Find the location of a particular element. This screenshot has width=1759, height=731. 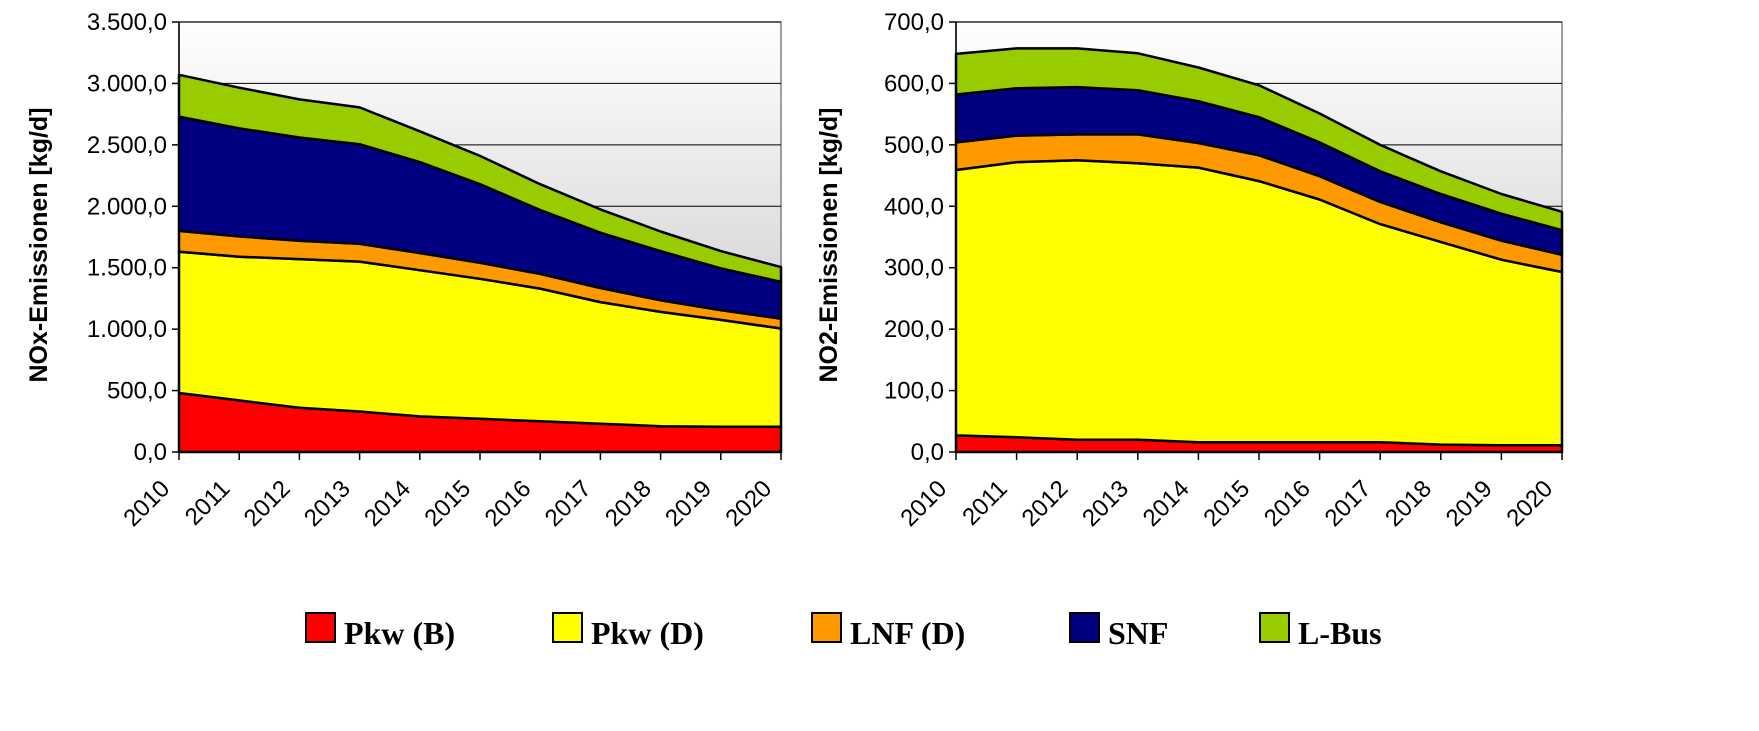

y-axis-title: NO2-Emissionen [kg/d] is located at coordinates (829, 244).